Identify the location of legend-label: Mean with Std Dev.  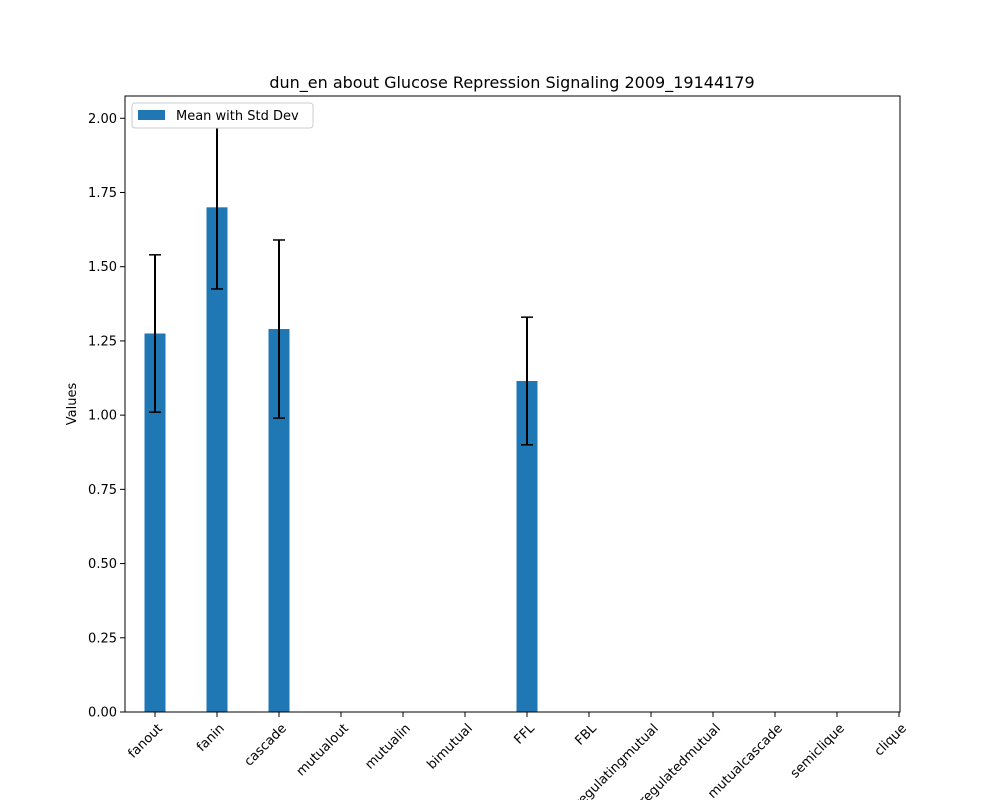
(237, 116).